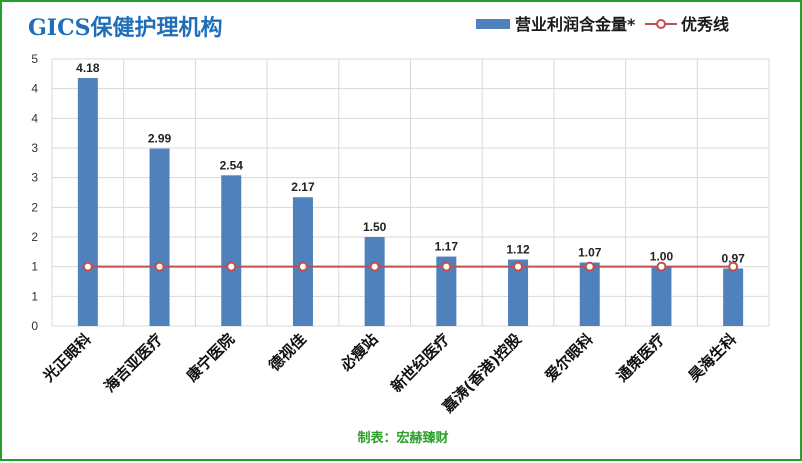 This screenshot has height=463, width=802. I want to click on legend-line-marker, so click(661, 24).